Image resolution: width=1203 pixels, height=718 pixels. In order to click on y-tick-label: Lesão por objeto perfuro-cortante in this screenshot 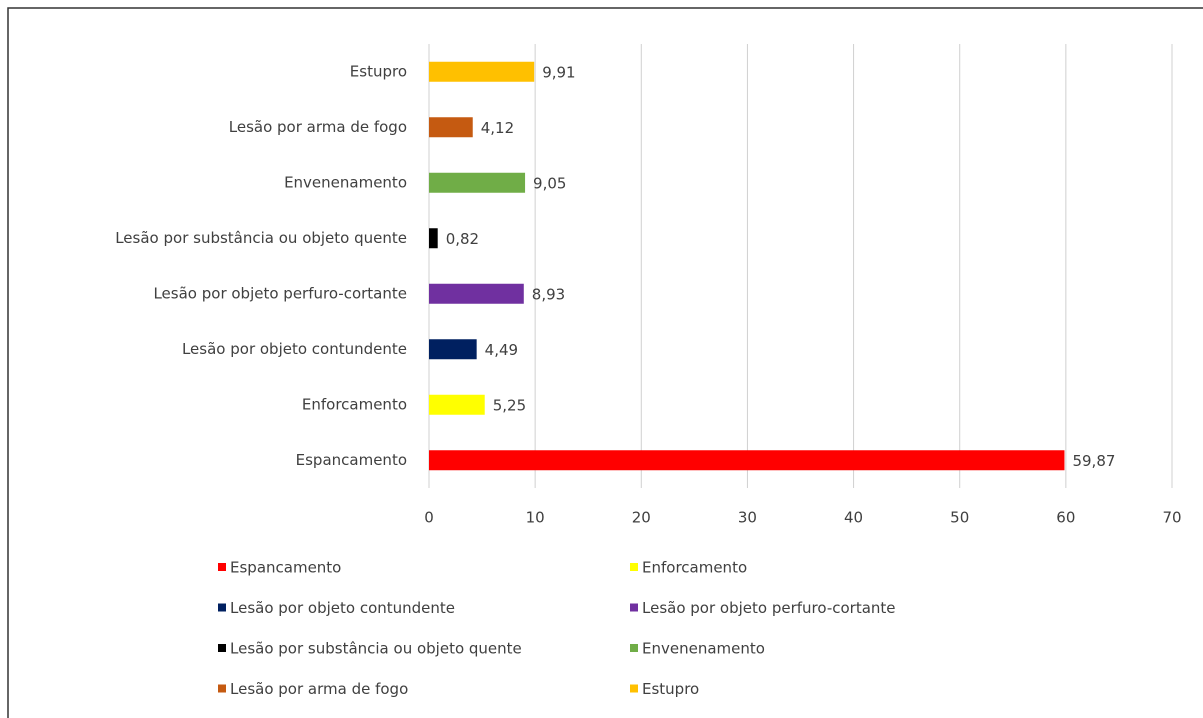, I will do `click(280, 293)`.